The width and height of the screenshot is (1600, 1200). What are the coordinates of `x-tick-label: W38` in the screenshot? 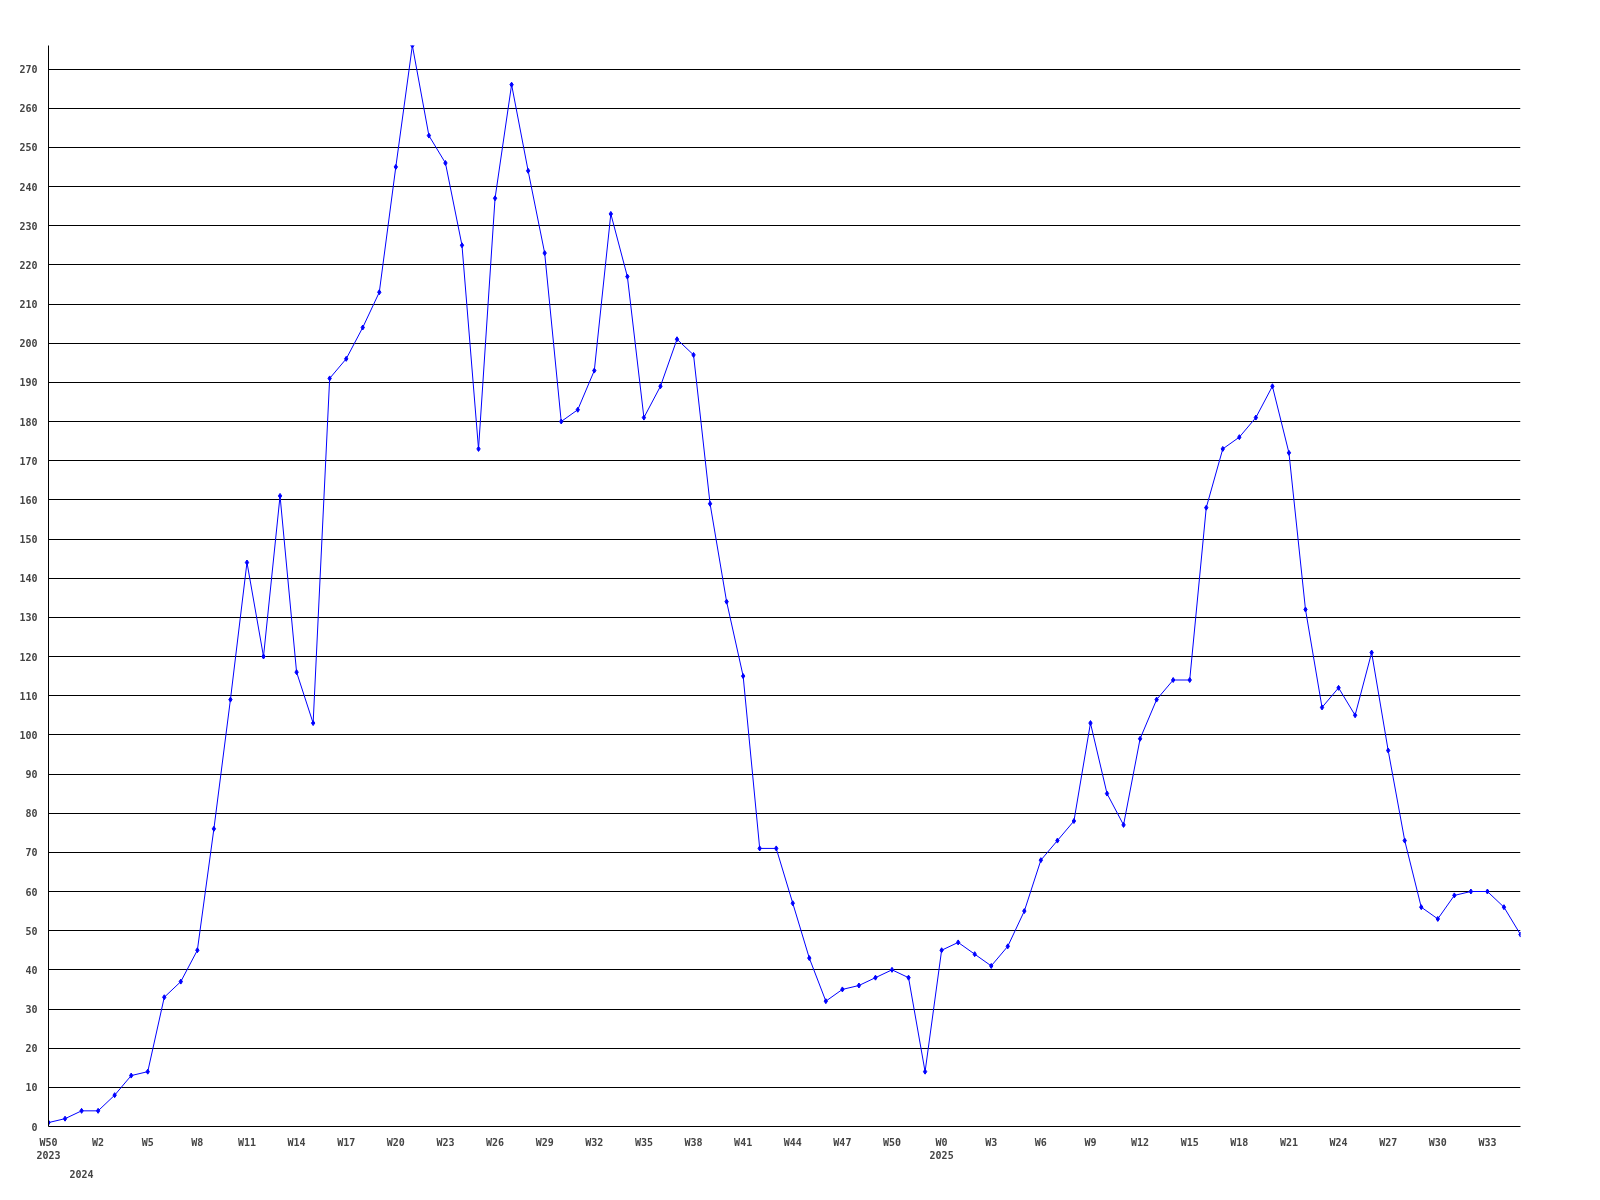 It's located at (693, 1142).